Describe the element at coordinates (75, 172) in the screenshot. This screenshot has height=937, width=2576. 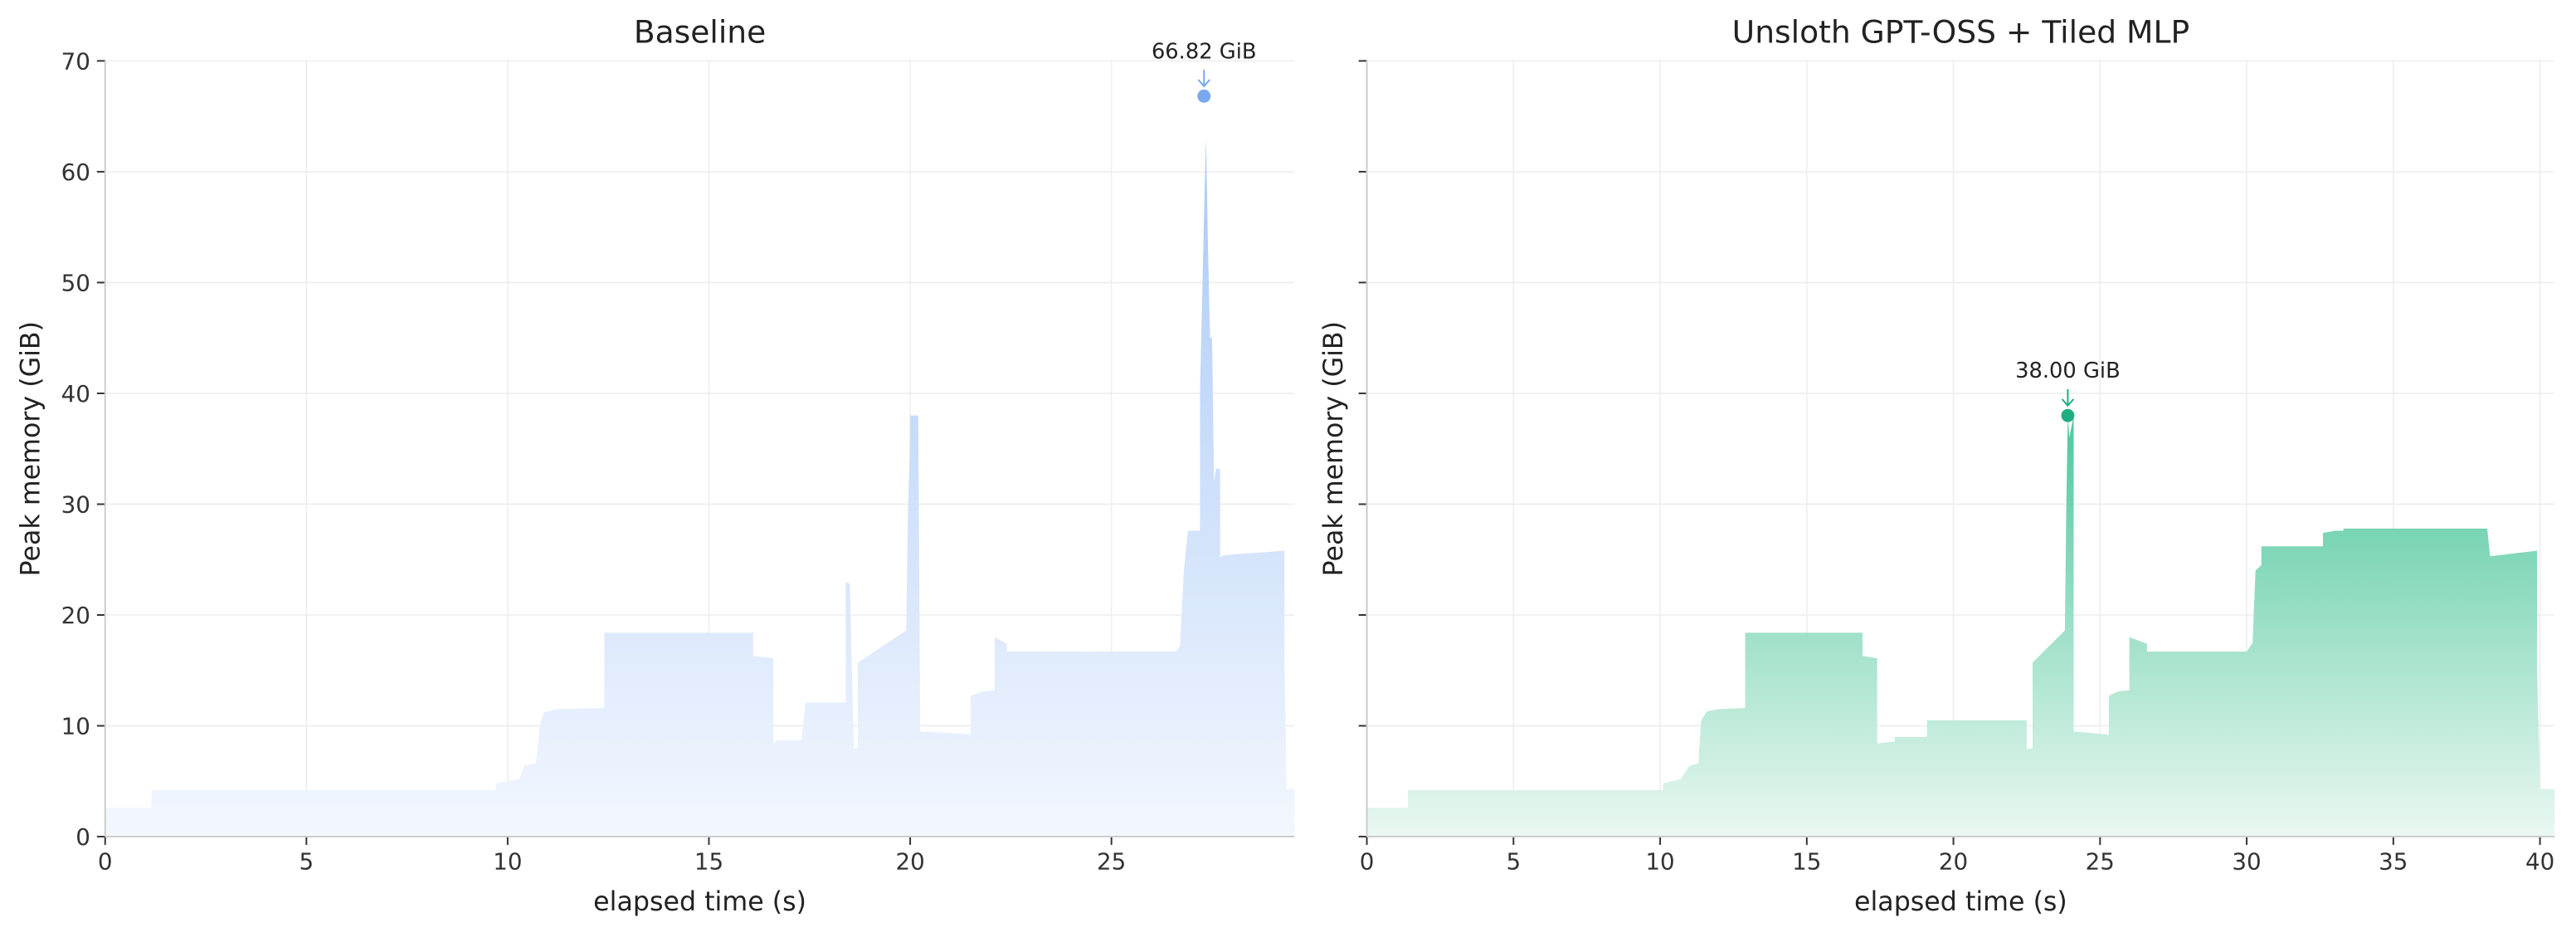
I see `y-tick-label: 60` at that location.